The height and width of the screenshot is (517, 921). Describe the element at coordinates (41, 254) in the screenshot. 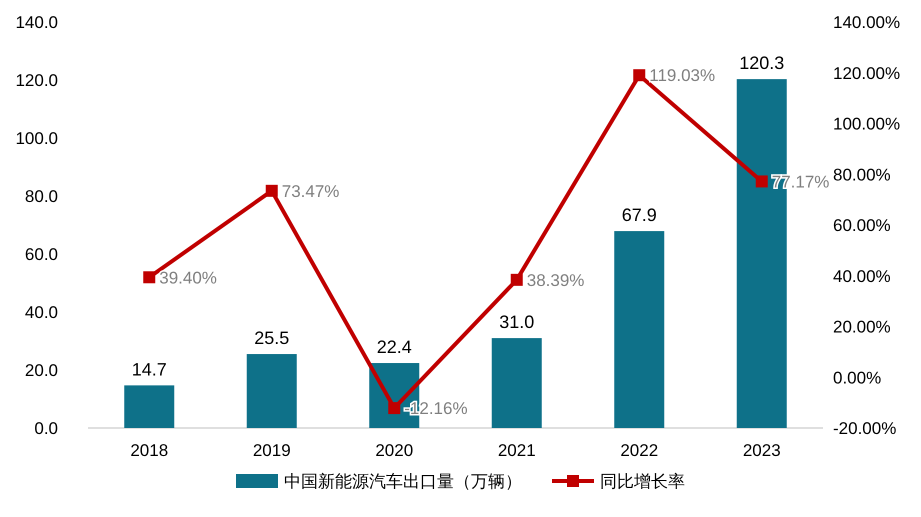

I see `y-tick-label: 60.0` at that location.